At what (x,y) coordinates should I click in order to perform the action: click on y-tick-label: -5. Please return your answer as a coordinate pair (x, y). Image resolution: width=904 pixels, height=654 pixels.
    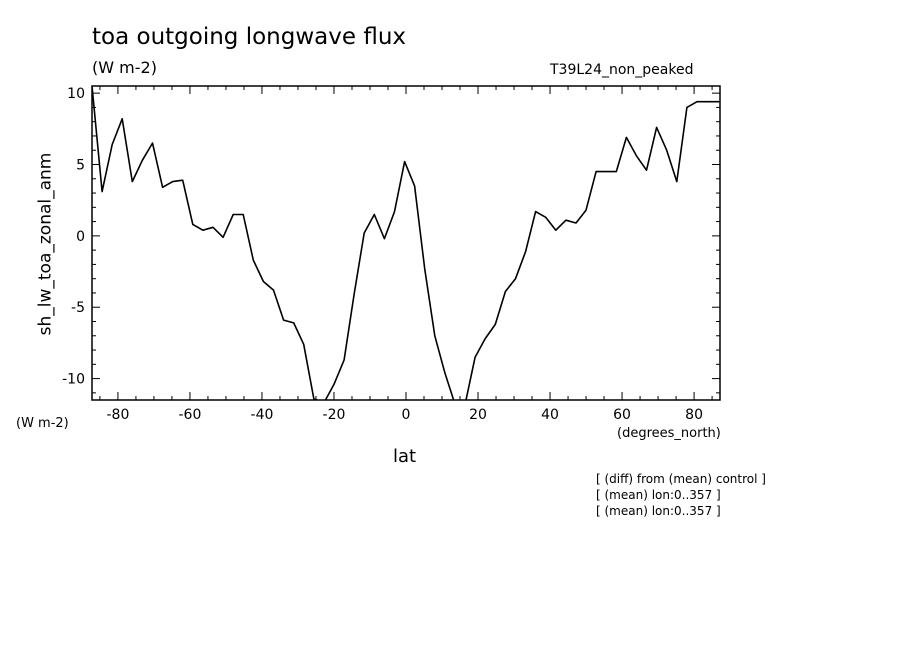
    Looking at the image, I should click on (78, 308).